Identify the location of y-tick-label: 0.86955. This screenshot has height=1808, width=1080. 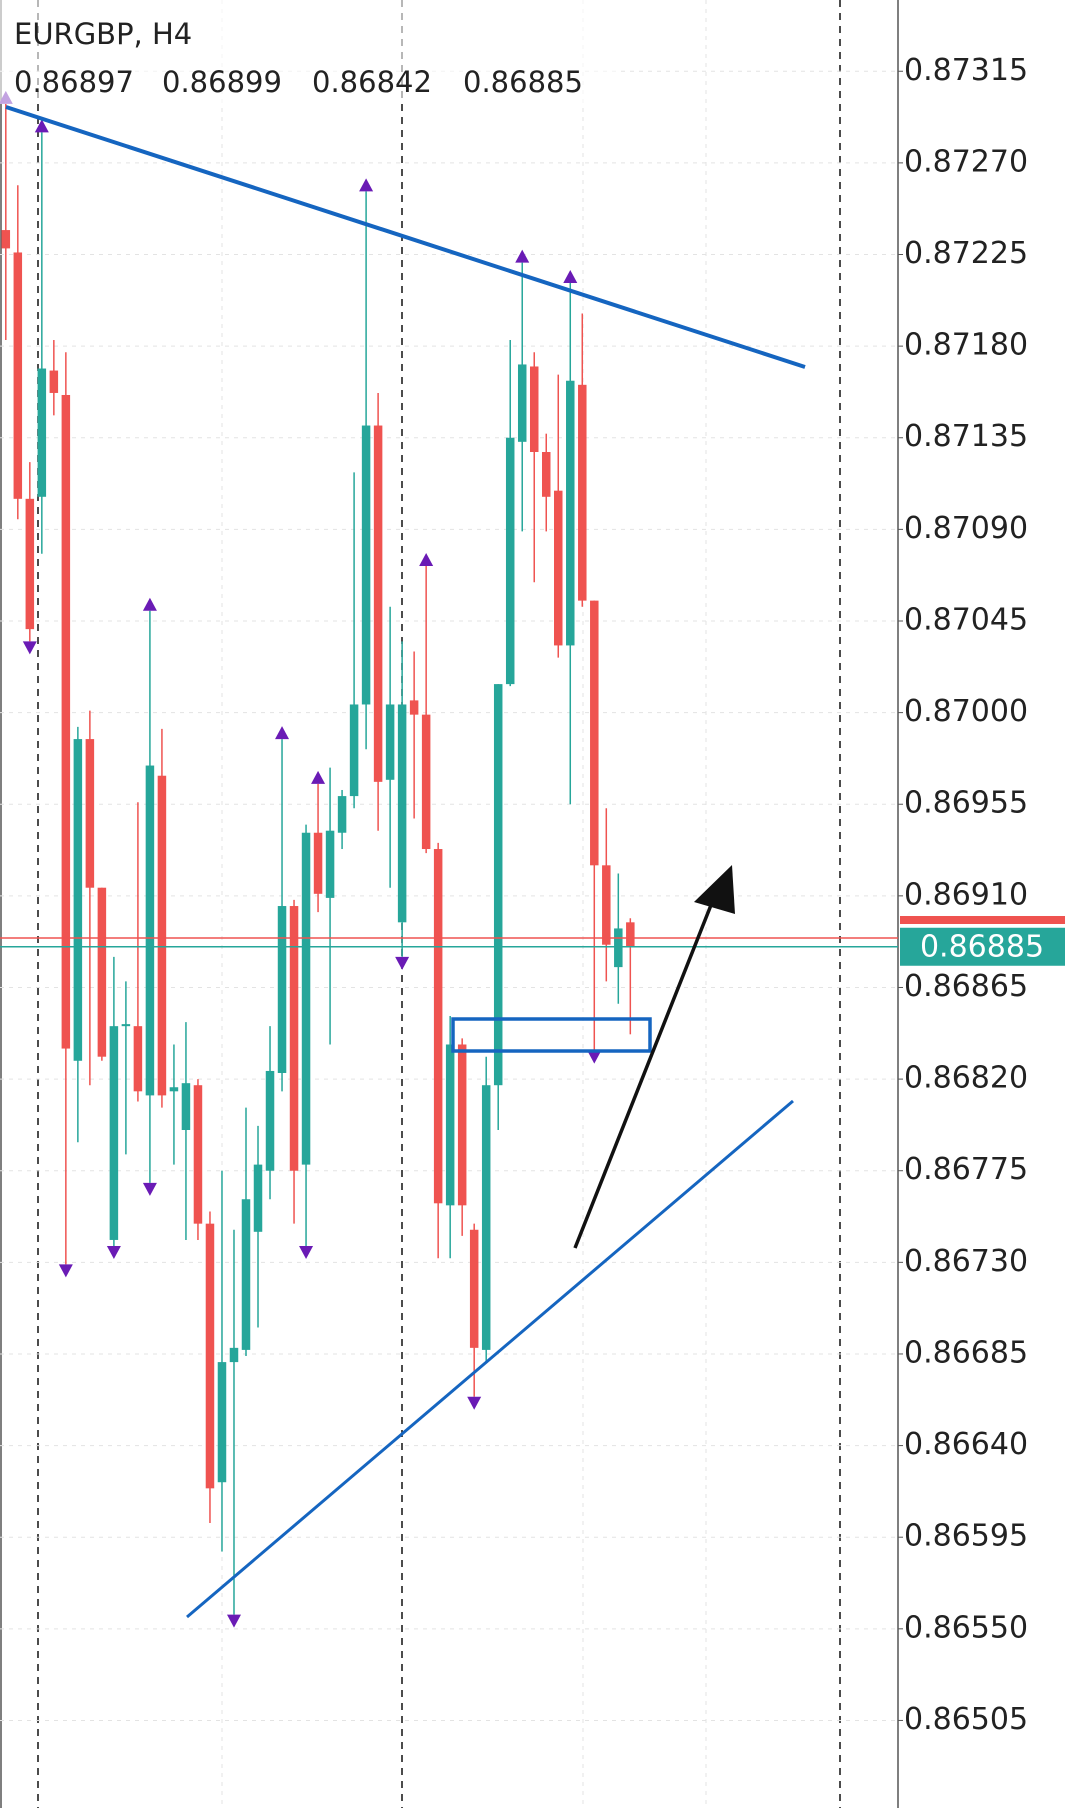
(966, 803).